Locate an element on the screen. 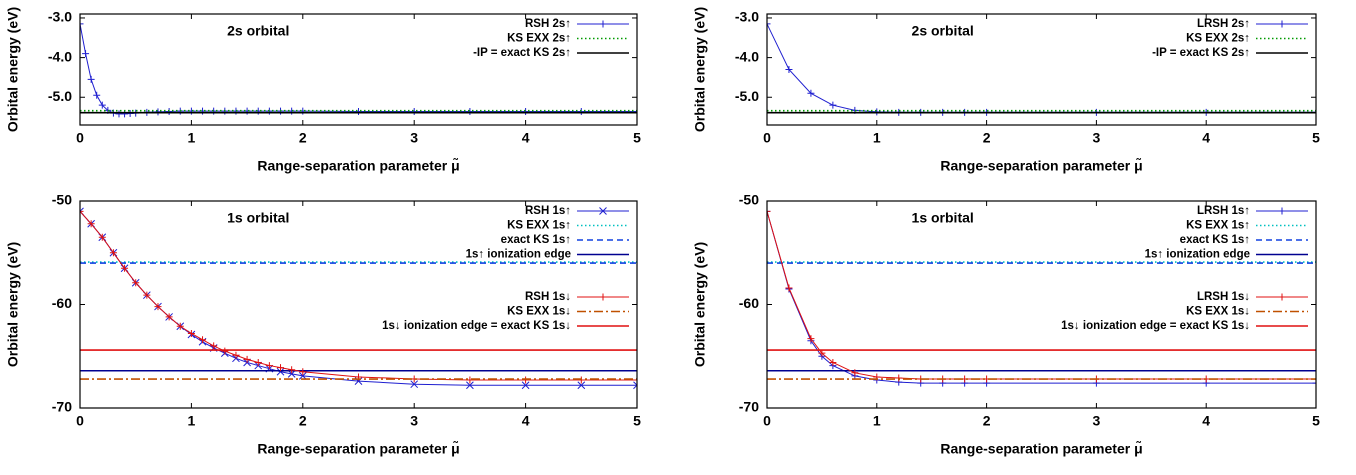  legend-label: exact KS 1s↑ is located at coordinates (1215, 240).